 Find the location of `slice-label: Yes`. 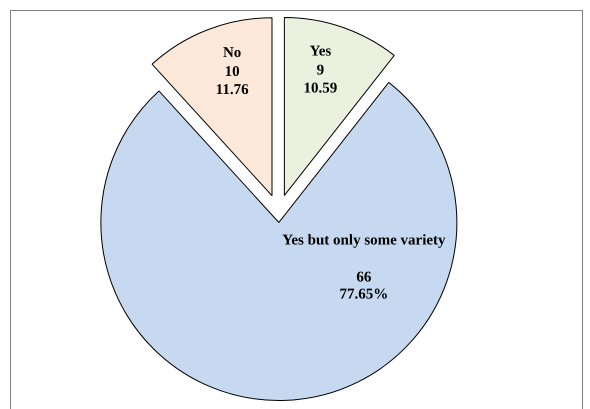

slice-label: Yes is located at coordinates (321, 51).